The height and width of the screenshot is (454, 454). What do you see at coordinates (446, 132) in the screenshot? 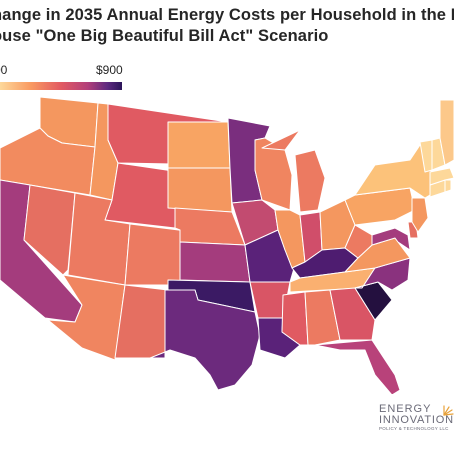
I see `state-ME` at bounding box center [446, 132].